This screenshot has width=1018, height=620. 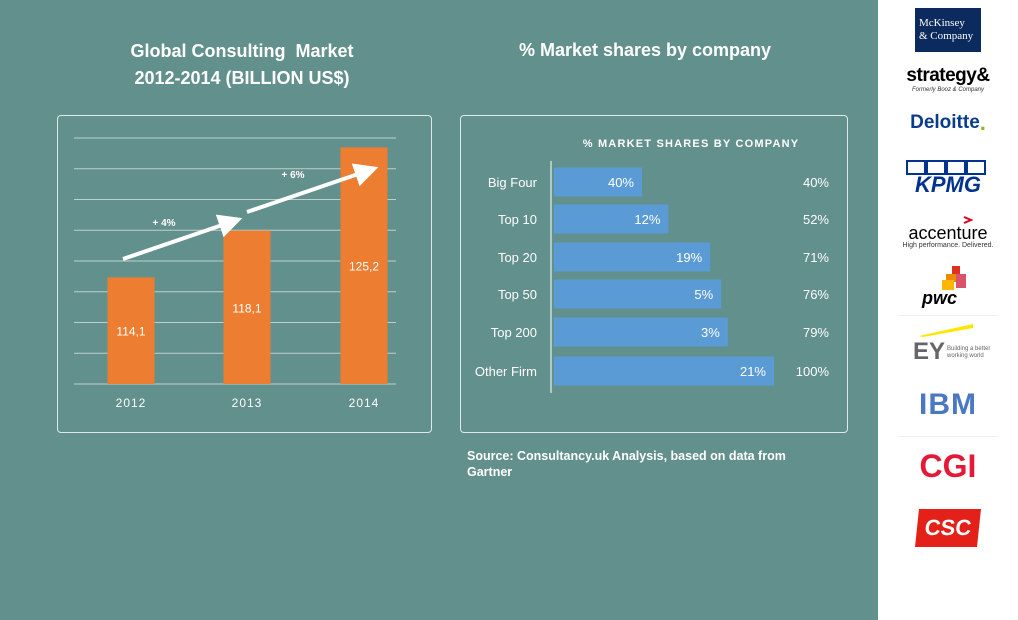 I want to click on deloitte-logo: Deloitte., so click(x=948, y=123).